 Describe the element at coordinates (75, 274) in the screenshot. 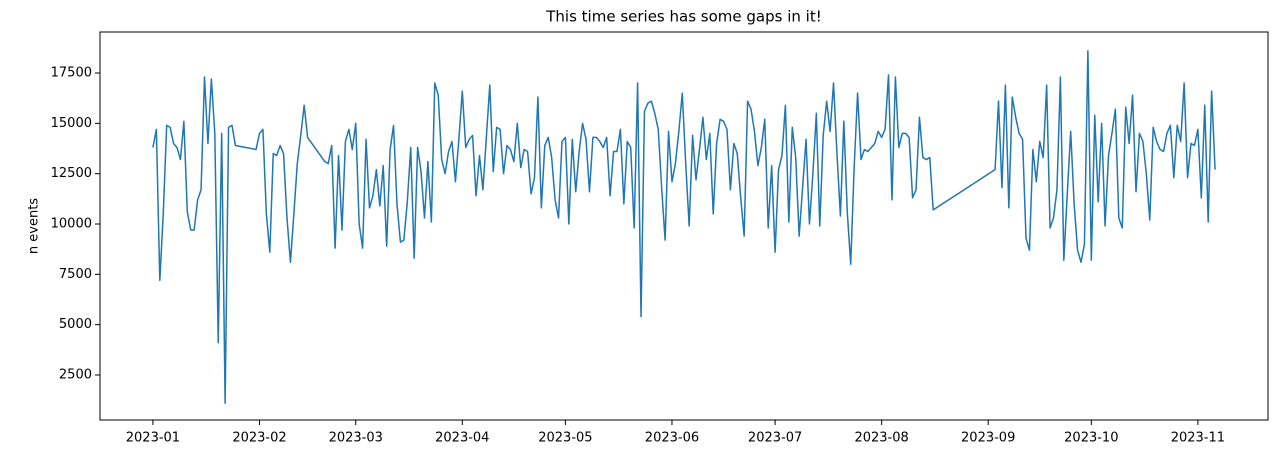

I see `y-tick-label: 7500` at that location.